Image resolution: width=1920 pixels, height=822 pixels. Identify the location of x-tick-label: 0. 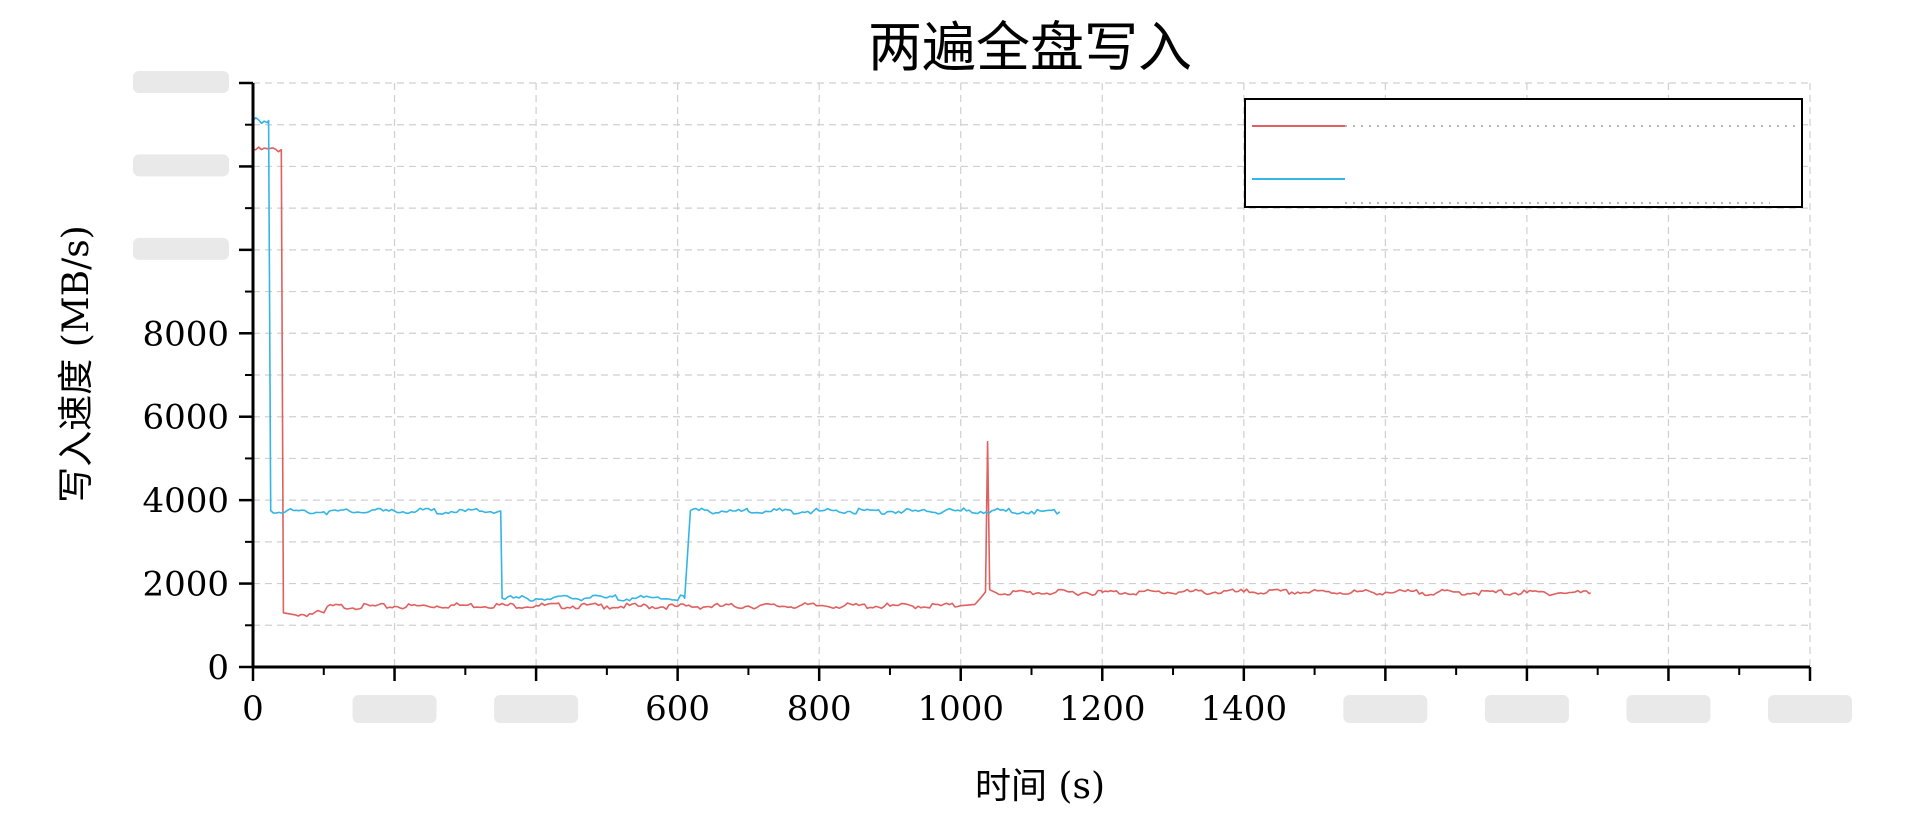
(253, 709).